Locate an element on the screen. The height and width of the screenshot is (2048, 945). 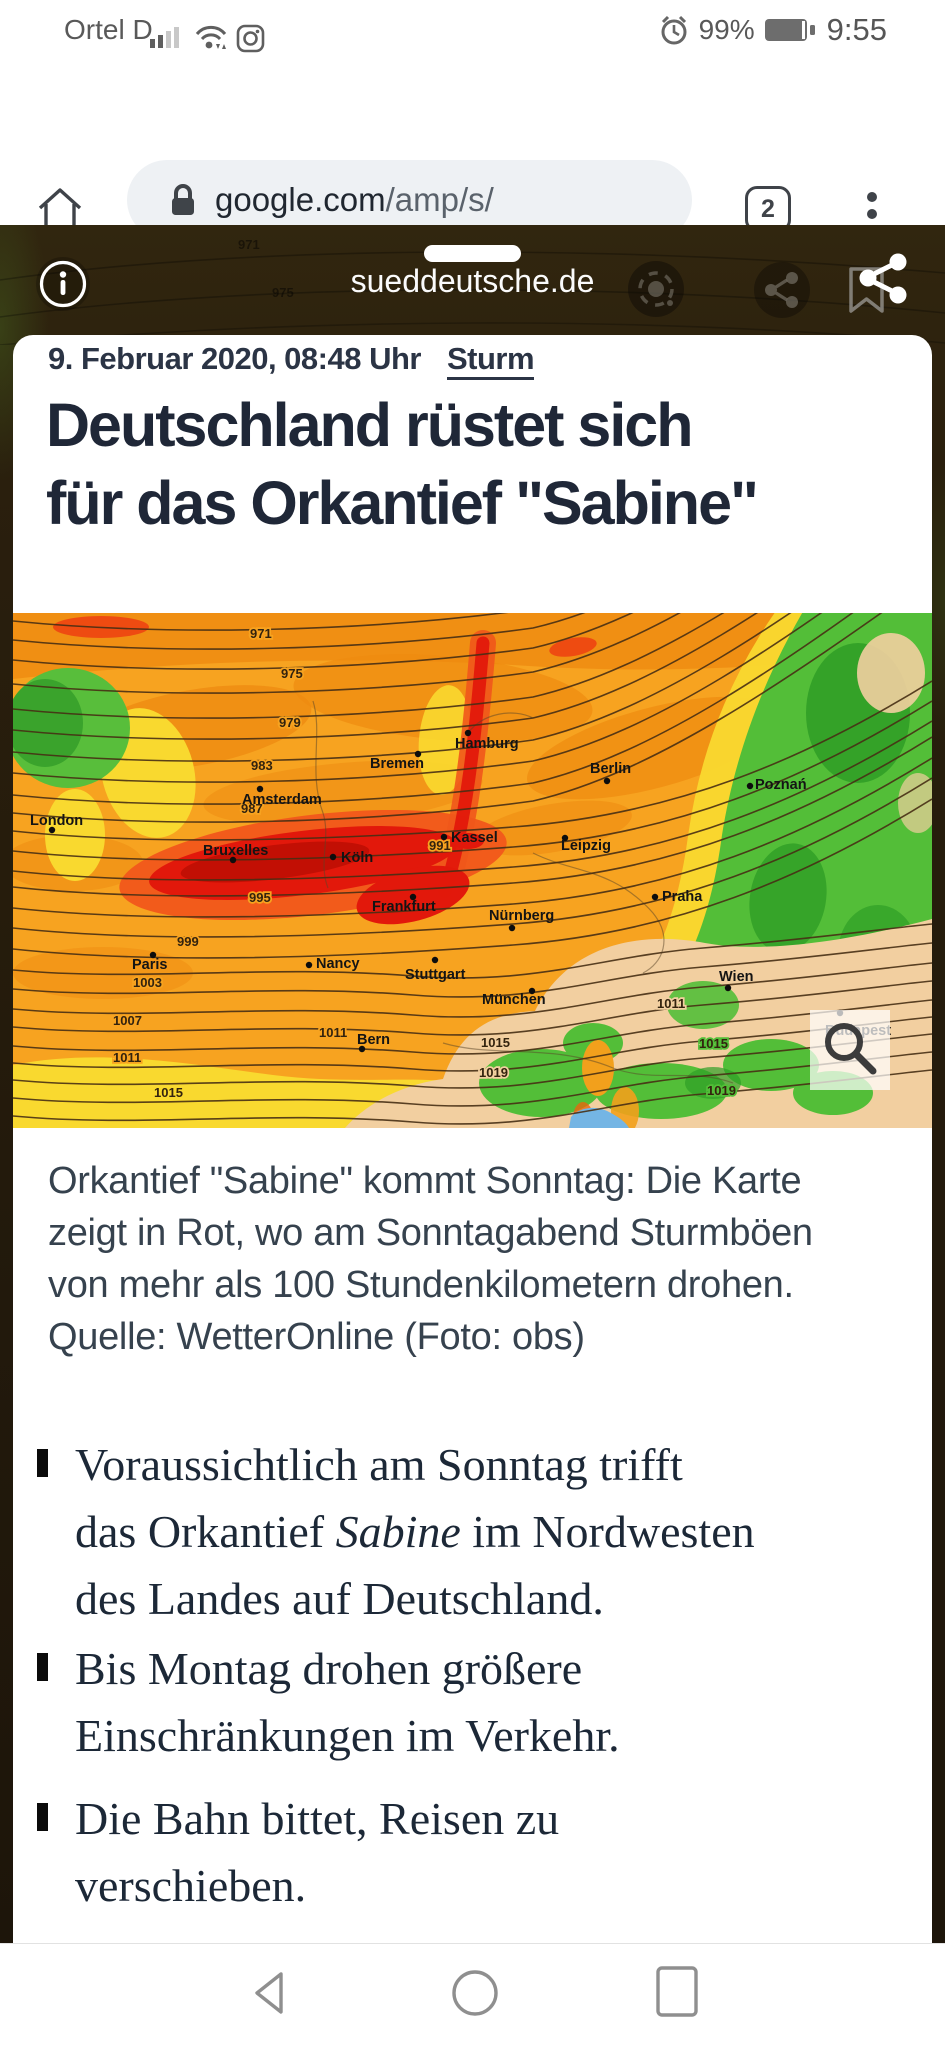
magnifier-icon is located at coordinates (851, 1049).